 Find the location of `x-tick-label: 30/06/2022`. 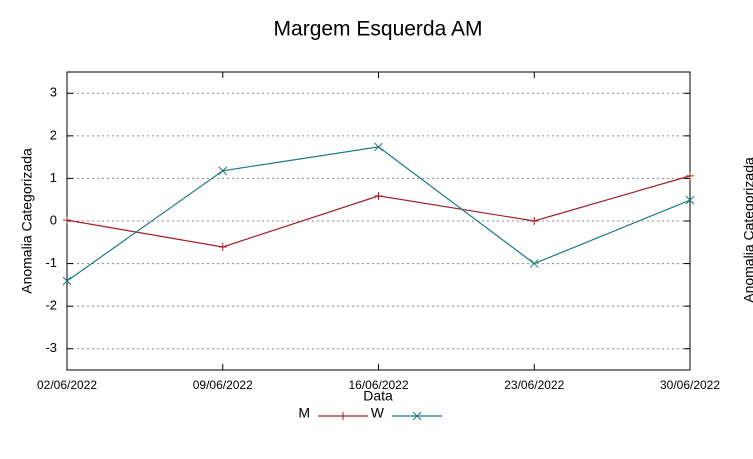

x-tick-label: 30/06/2022 is located at coordinates (690, 385).